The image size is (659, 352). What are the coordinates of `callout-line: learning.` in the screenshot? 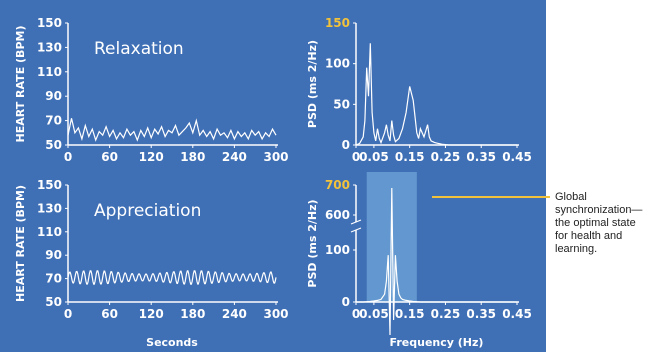 It's located at (576, 249).